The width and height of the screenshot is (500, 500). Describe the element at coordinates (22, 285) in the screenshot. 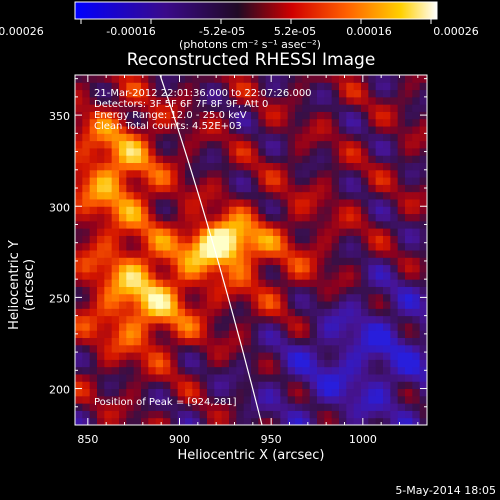

I see `y-axis-label: Heliocentric Y (arcsec)` at that location.